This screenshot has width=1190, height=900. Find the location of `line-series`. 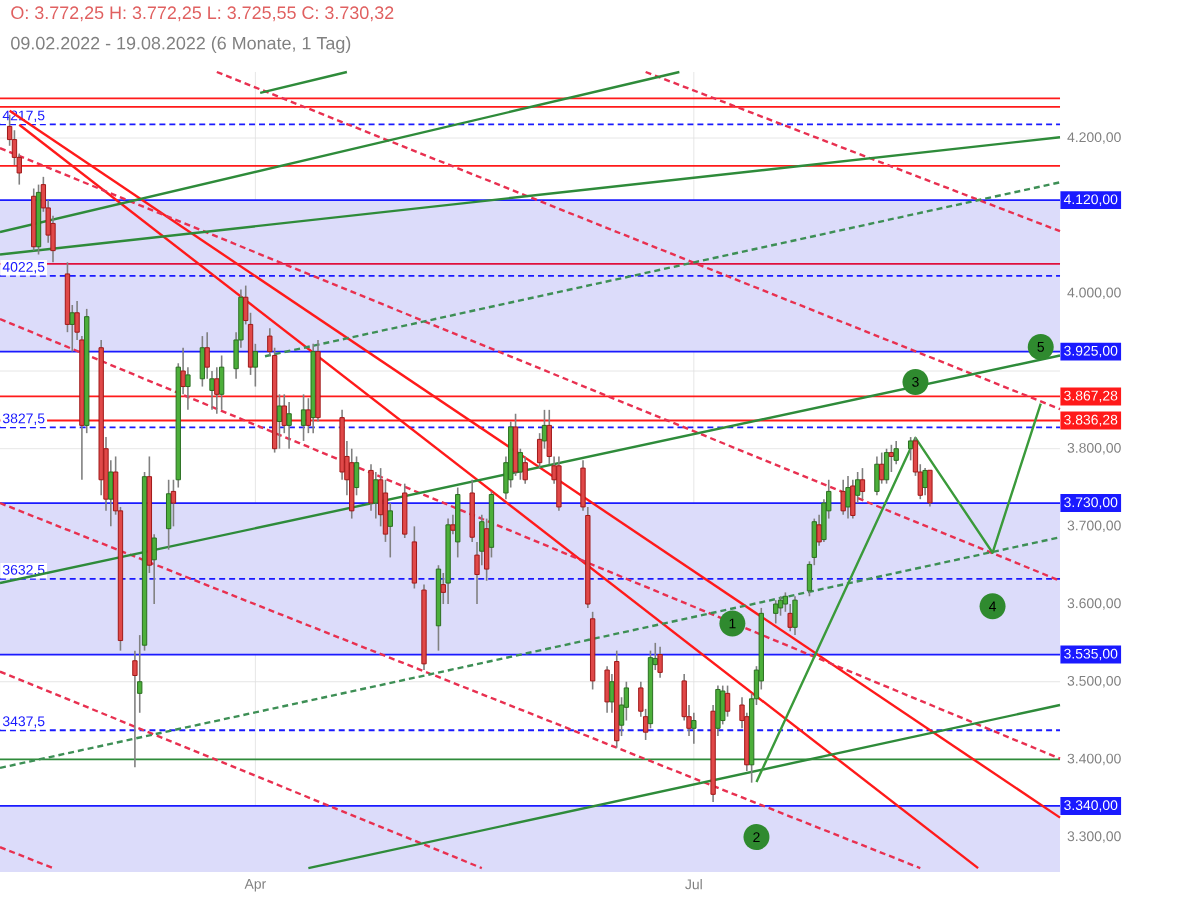

line-series is located at coordinates (898, 593).